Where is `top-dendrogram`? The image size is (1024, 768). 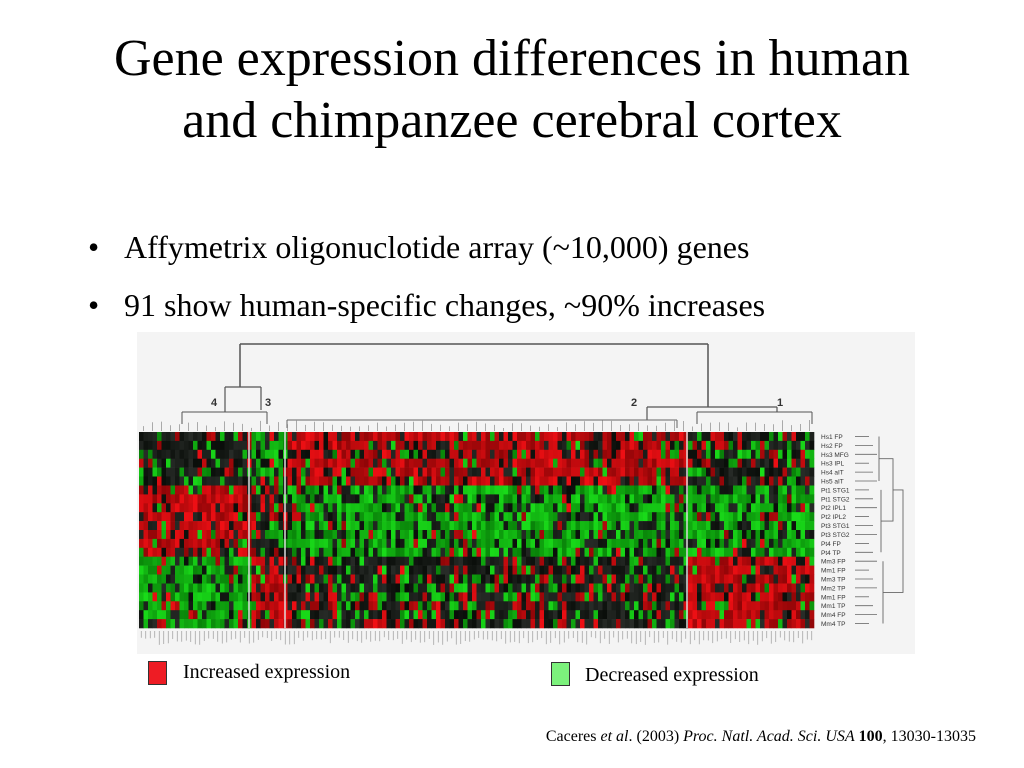 top-dendrogram is located at coordinates (478, 387).